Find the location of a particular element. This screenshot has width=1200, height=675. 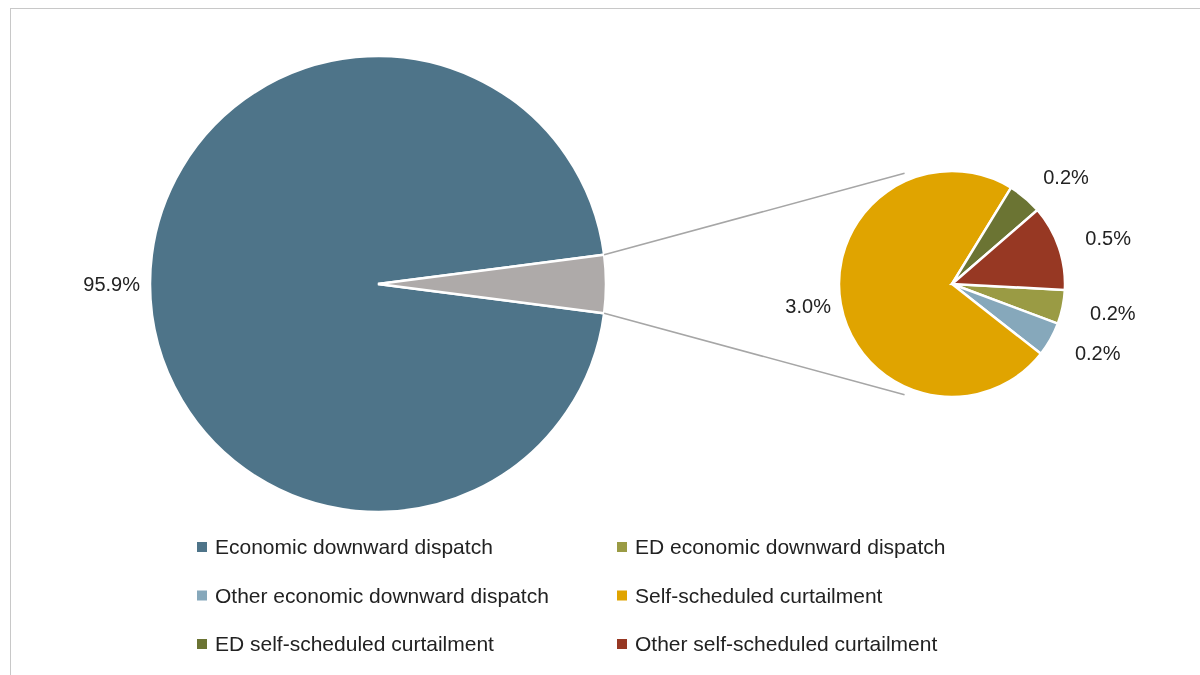

data-label: 95.9% is located at coordinates (112, 284).